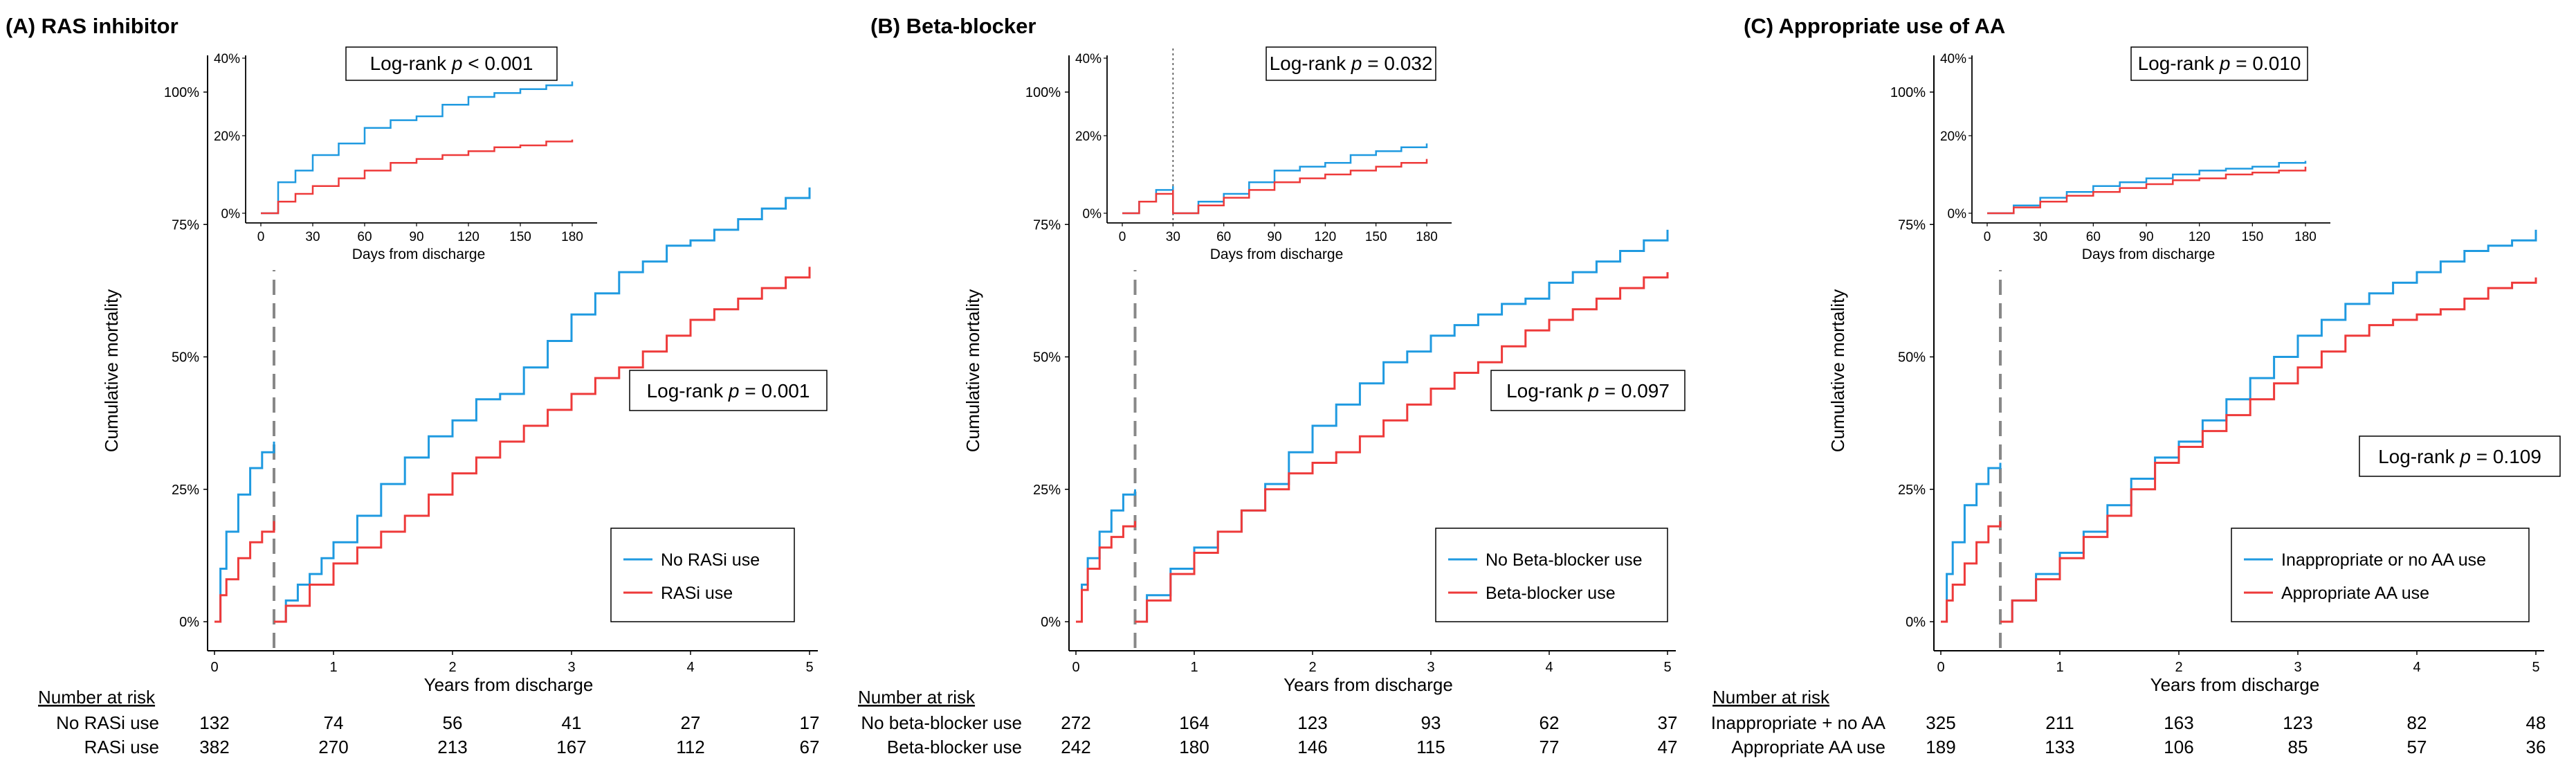 The width and height of the screenshot is (2576, 783). Describe the element at coordinates (1550, 747) in the screenshot. I see `risk-value: 77` at that location.